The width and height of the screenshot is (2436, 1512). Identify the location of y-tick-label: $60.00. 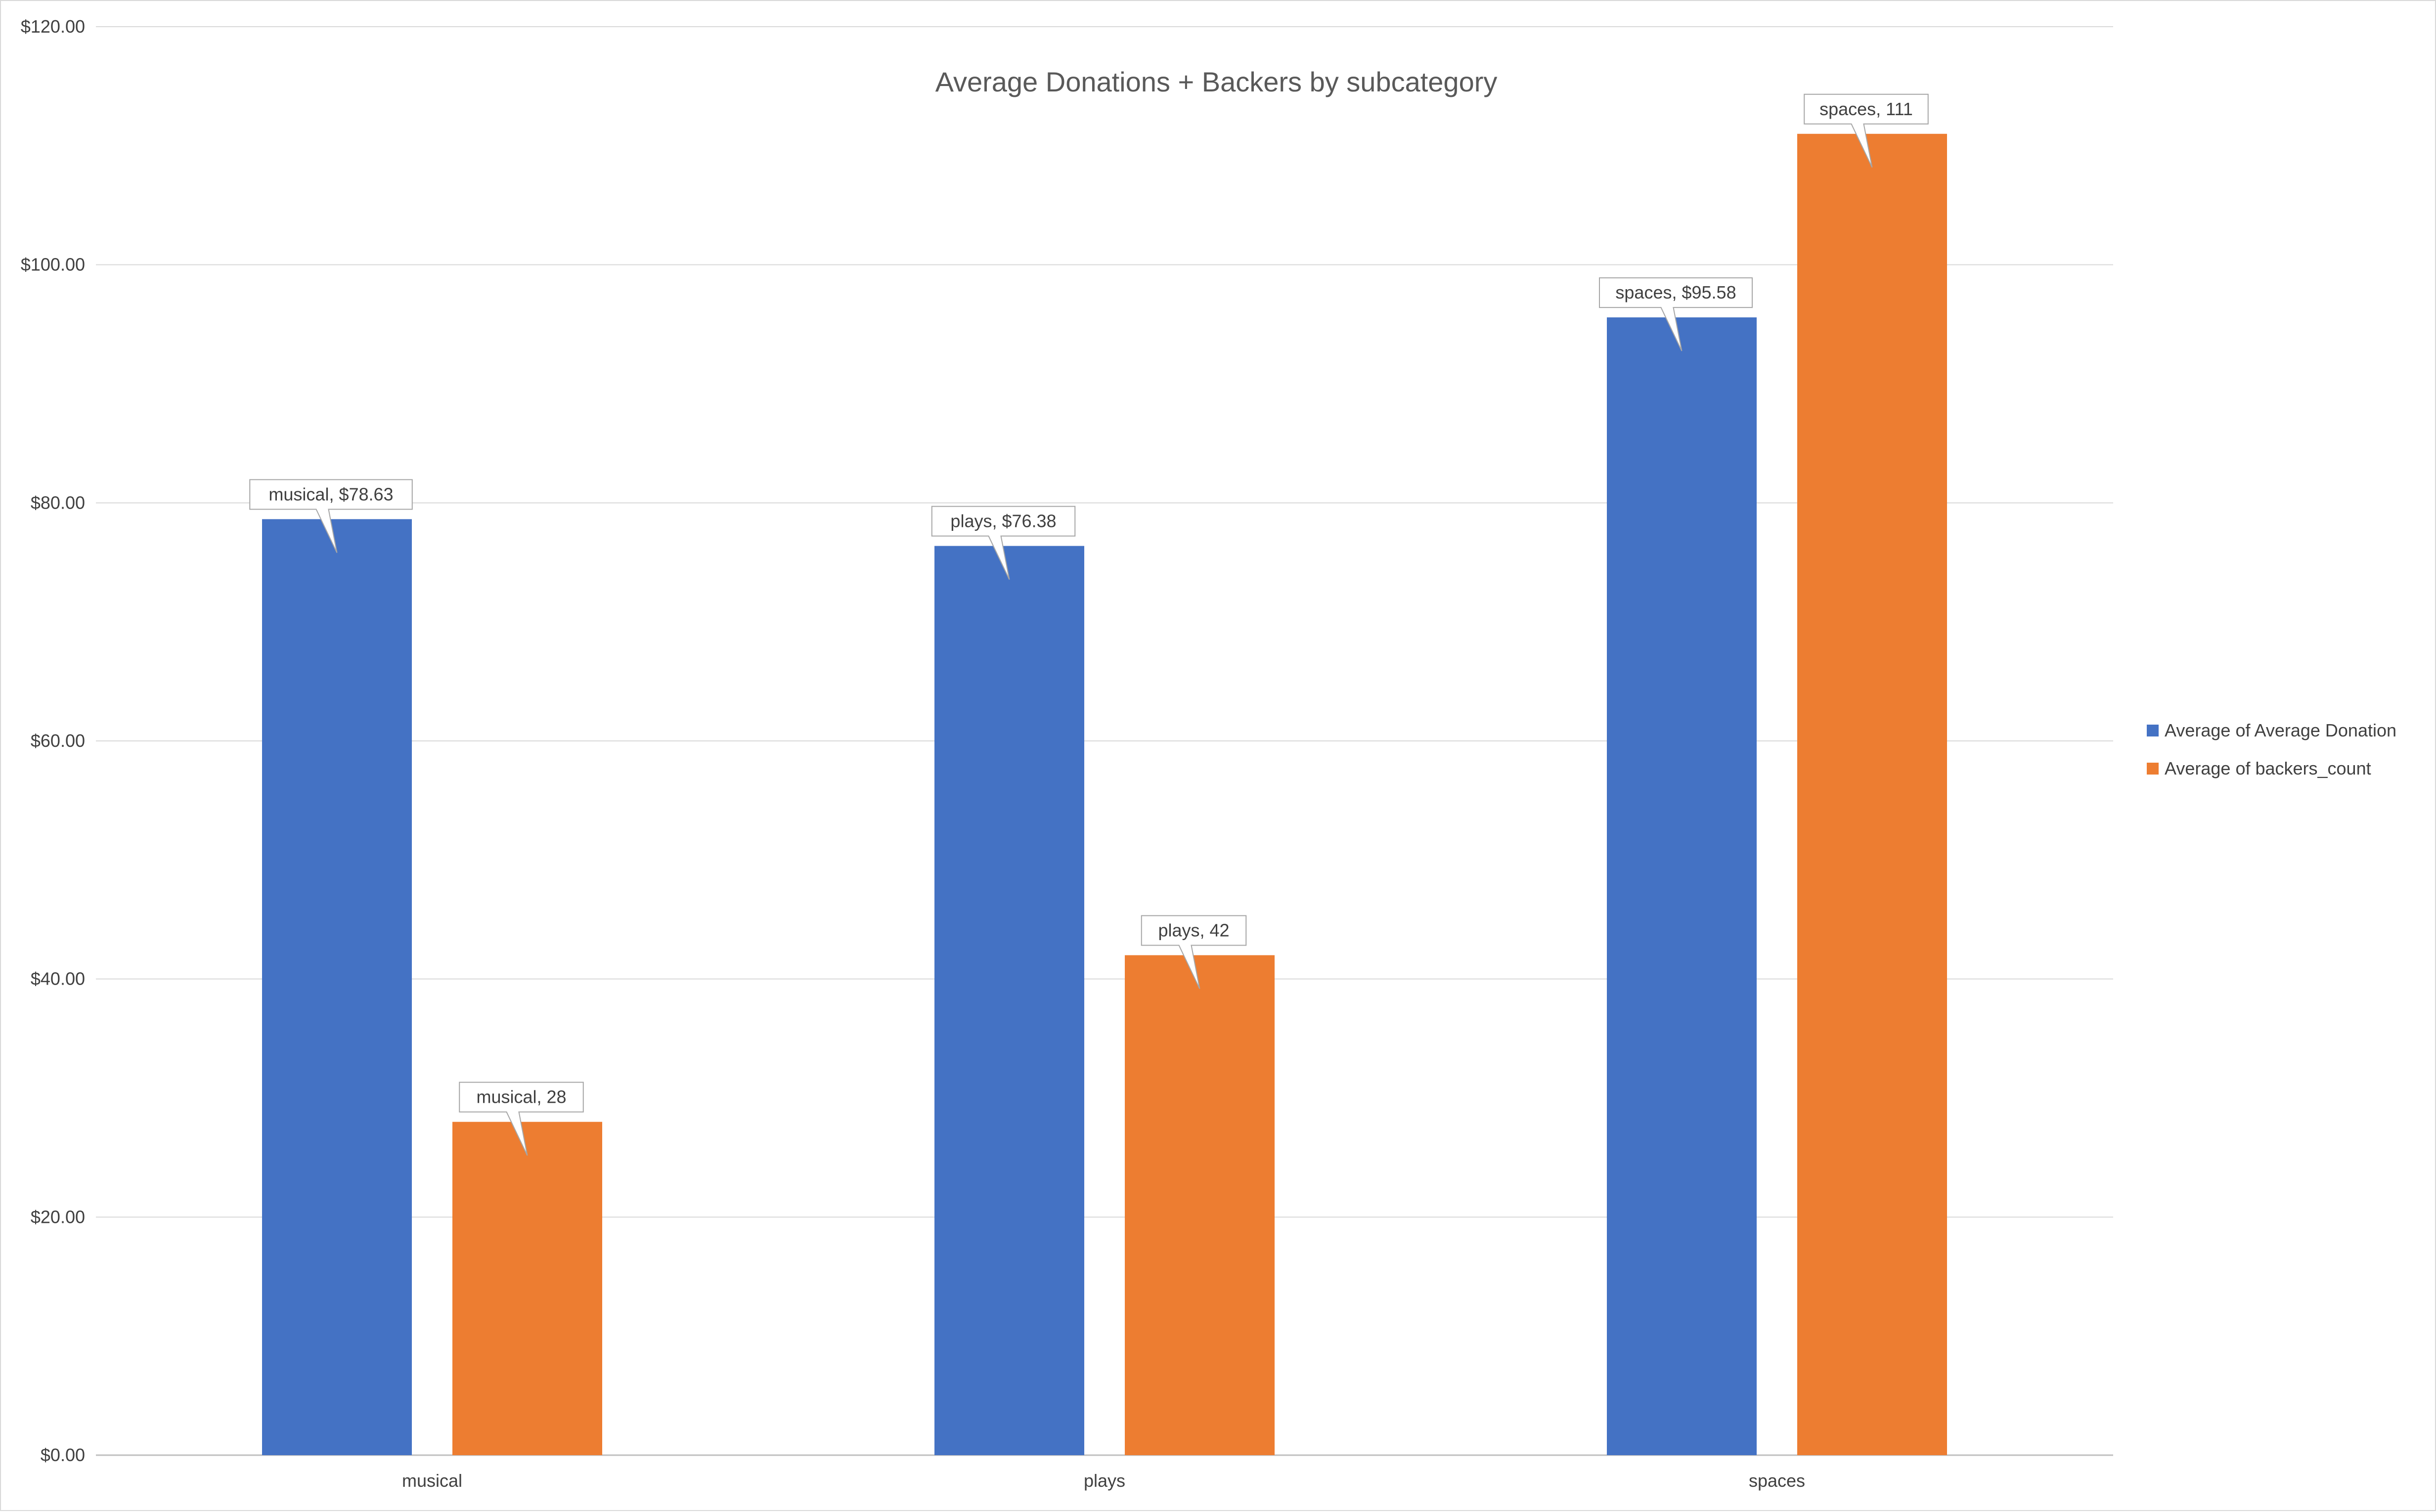
(58, 741).